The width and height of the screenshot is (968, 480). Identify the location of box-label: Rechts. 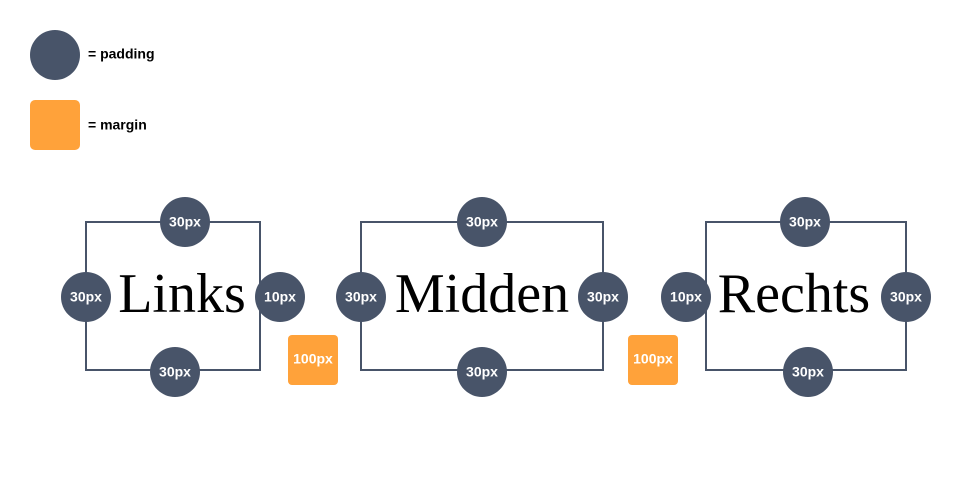
(794, 294).